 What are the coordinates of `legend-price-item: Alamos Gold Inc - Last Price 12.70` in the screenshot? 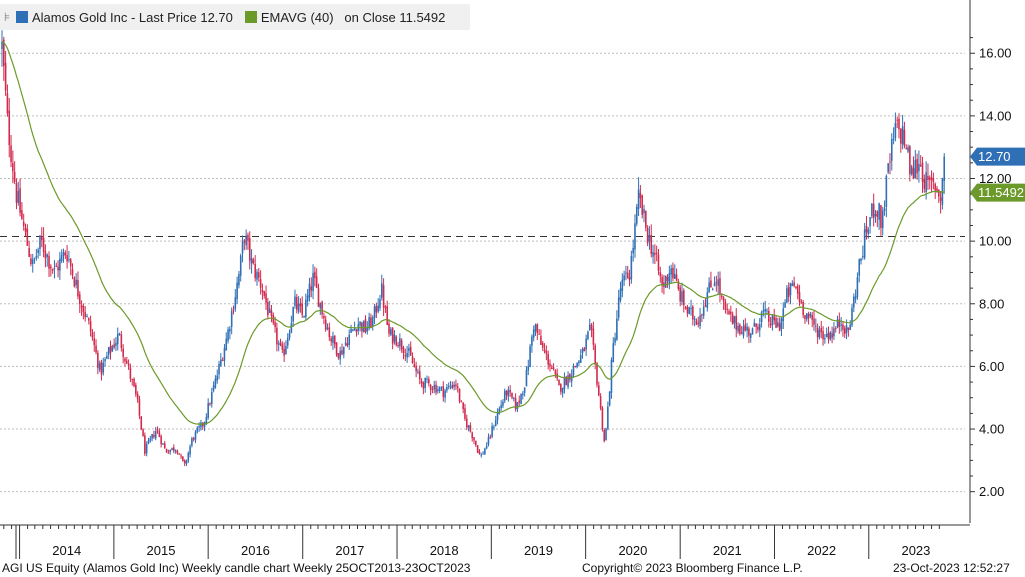 It's located at (123, 17).